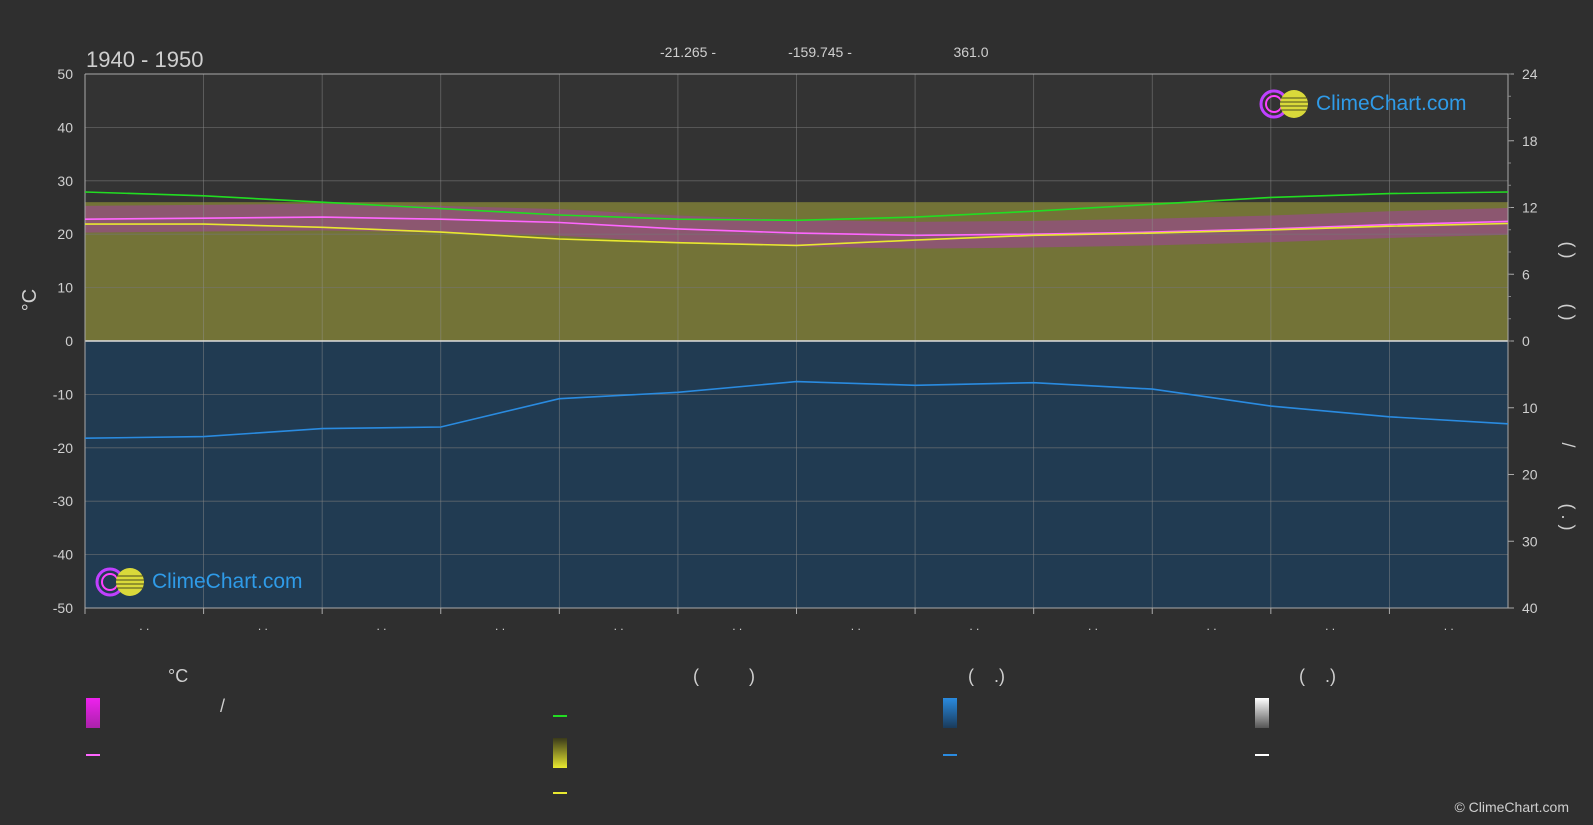 Image resolution: width=1593 pixels, height=825 pixels. Describe the element at coordinates (970, 52) in the screenshot. I see `elevation-label: 361.0` at that location.